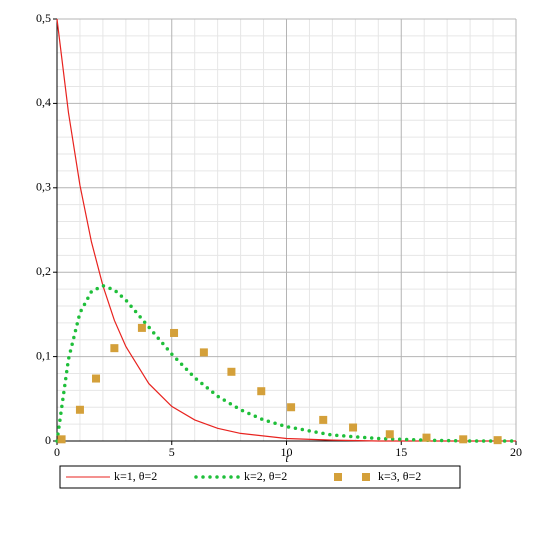  I want to click on x-tick-label: 10, so click(287, 452).